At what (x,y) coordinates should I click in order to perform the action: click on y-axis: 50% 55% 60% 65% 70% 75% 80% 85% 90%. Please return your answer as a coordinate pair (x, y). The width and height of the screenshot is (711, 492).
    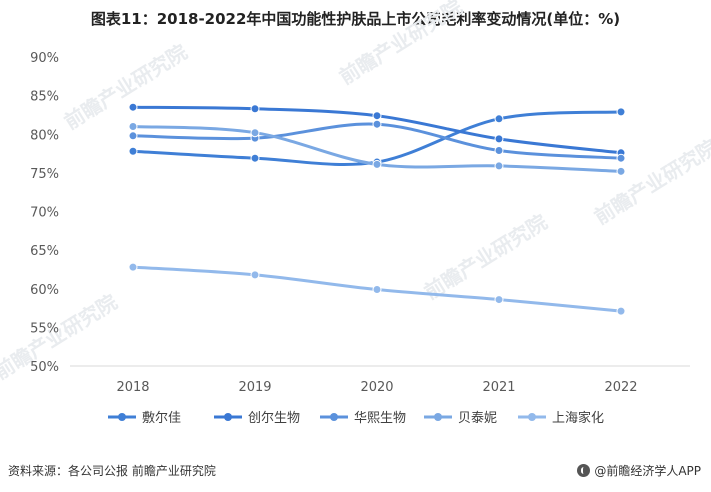
    Looking at the image, I should click on (44, 213).